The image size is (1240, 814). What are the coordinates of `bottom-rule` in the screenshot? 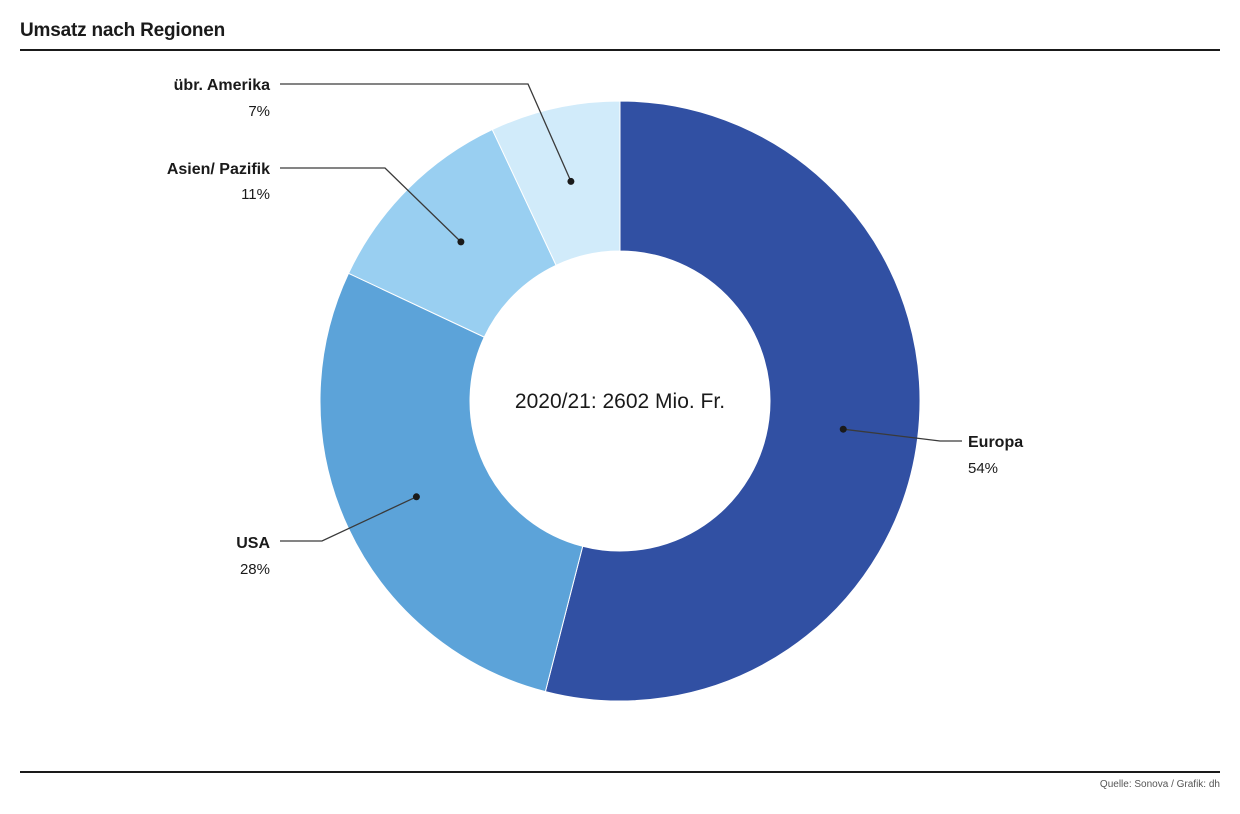 It's located at (620, 772).